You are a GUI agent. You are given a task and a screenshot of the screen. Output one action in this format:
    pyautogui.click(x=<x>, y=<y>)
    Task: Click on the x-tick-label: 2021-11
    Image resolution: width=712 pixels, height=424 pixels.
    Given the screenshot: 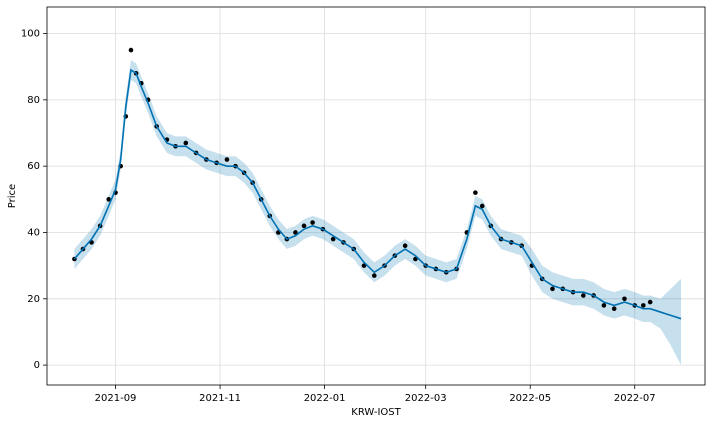 What is the action you would take?
    pyautogui.click(x=220, y=398)
    